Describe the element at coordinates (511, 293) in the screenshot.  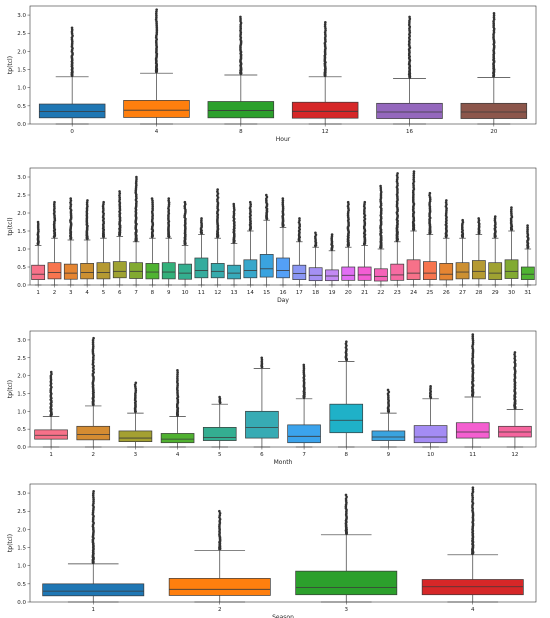
I see `x-tick-label: 30` at that location.